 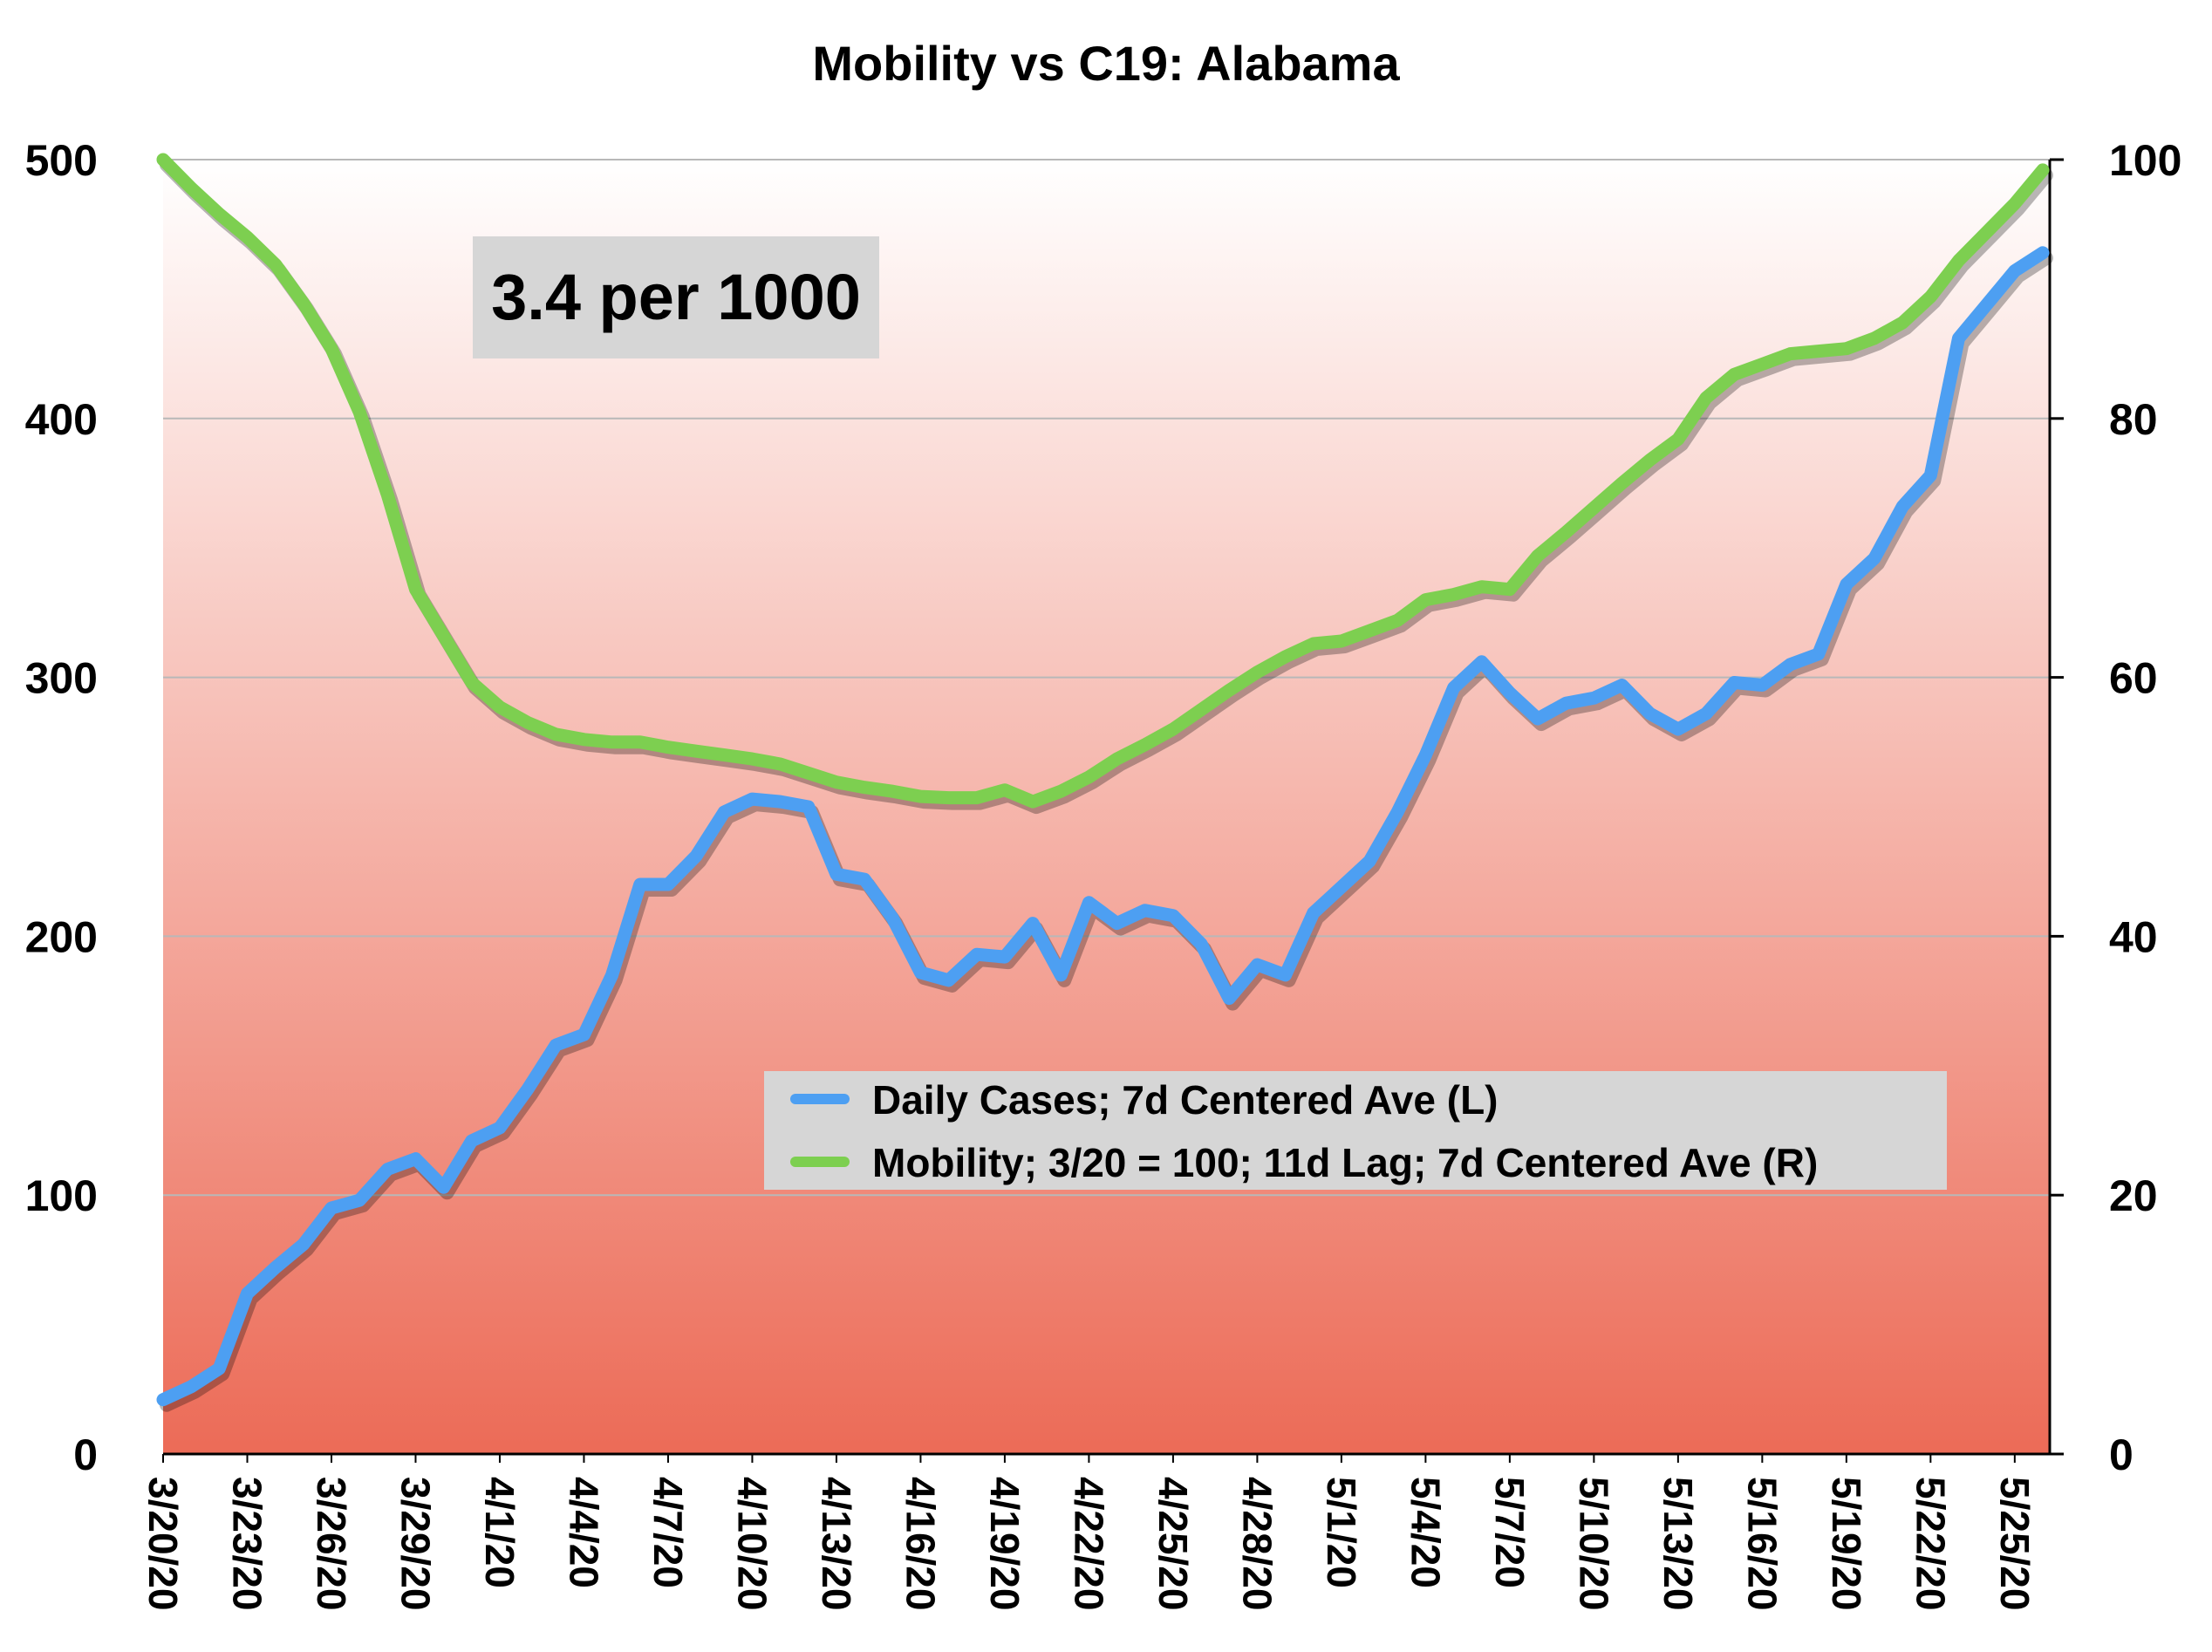 What do you see at coordinates (668, 1533) in the screenshot?
I see `x-tick-label: 4/7/20` at bounding box center [668, 1533].